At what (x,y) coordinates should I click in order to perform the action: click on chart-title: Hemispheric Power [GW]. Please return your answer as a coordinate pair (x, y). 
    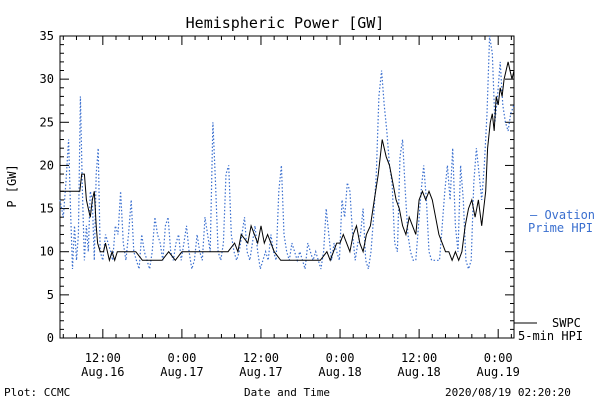
    Looking at the image, I should click on (285, 23).